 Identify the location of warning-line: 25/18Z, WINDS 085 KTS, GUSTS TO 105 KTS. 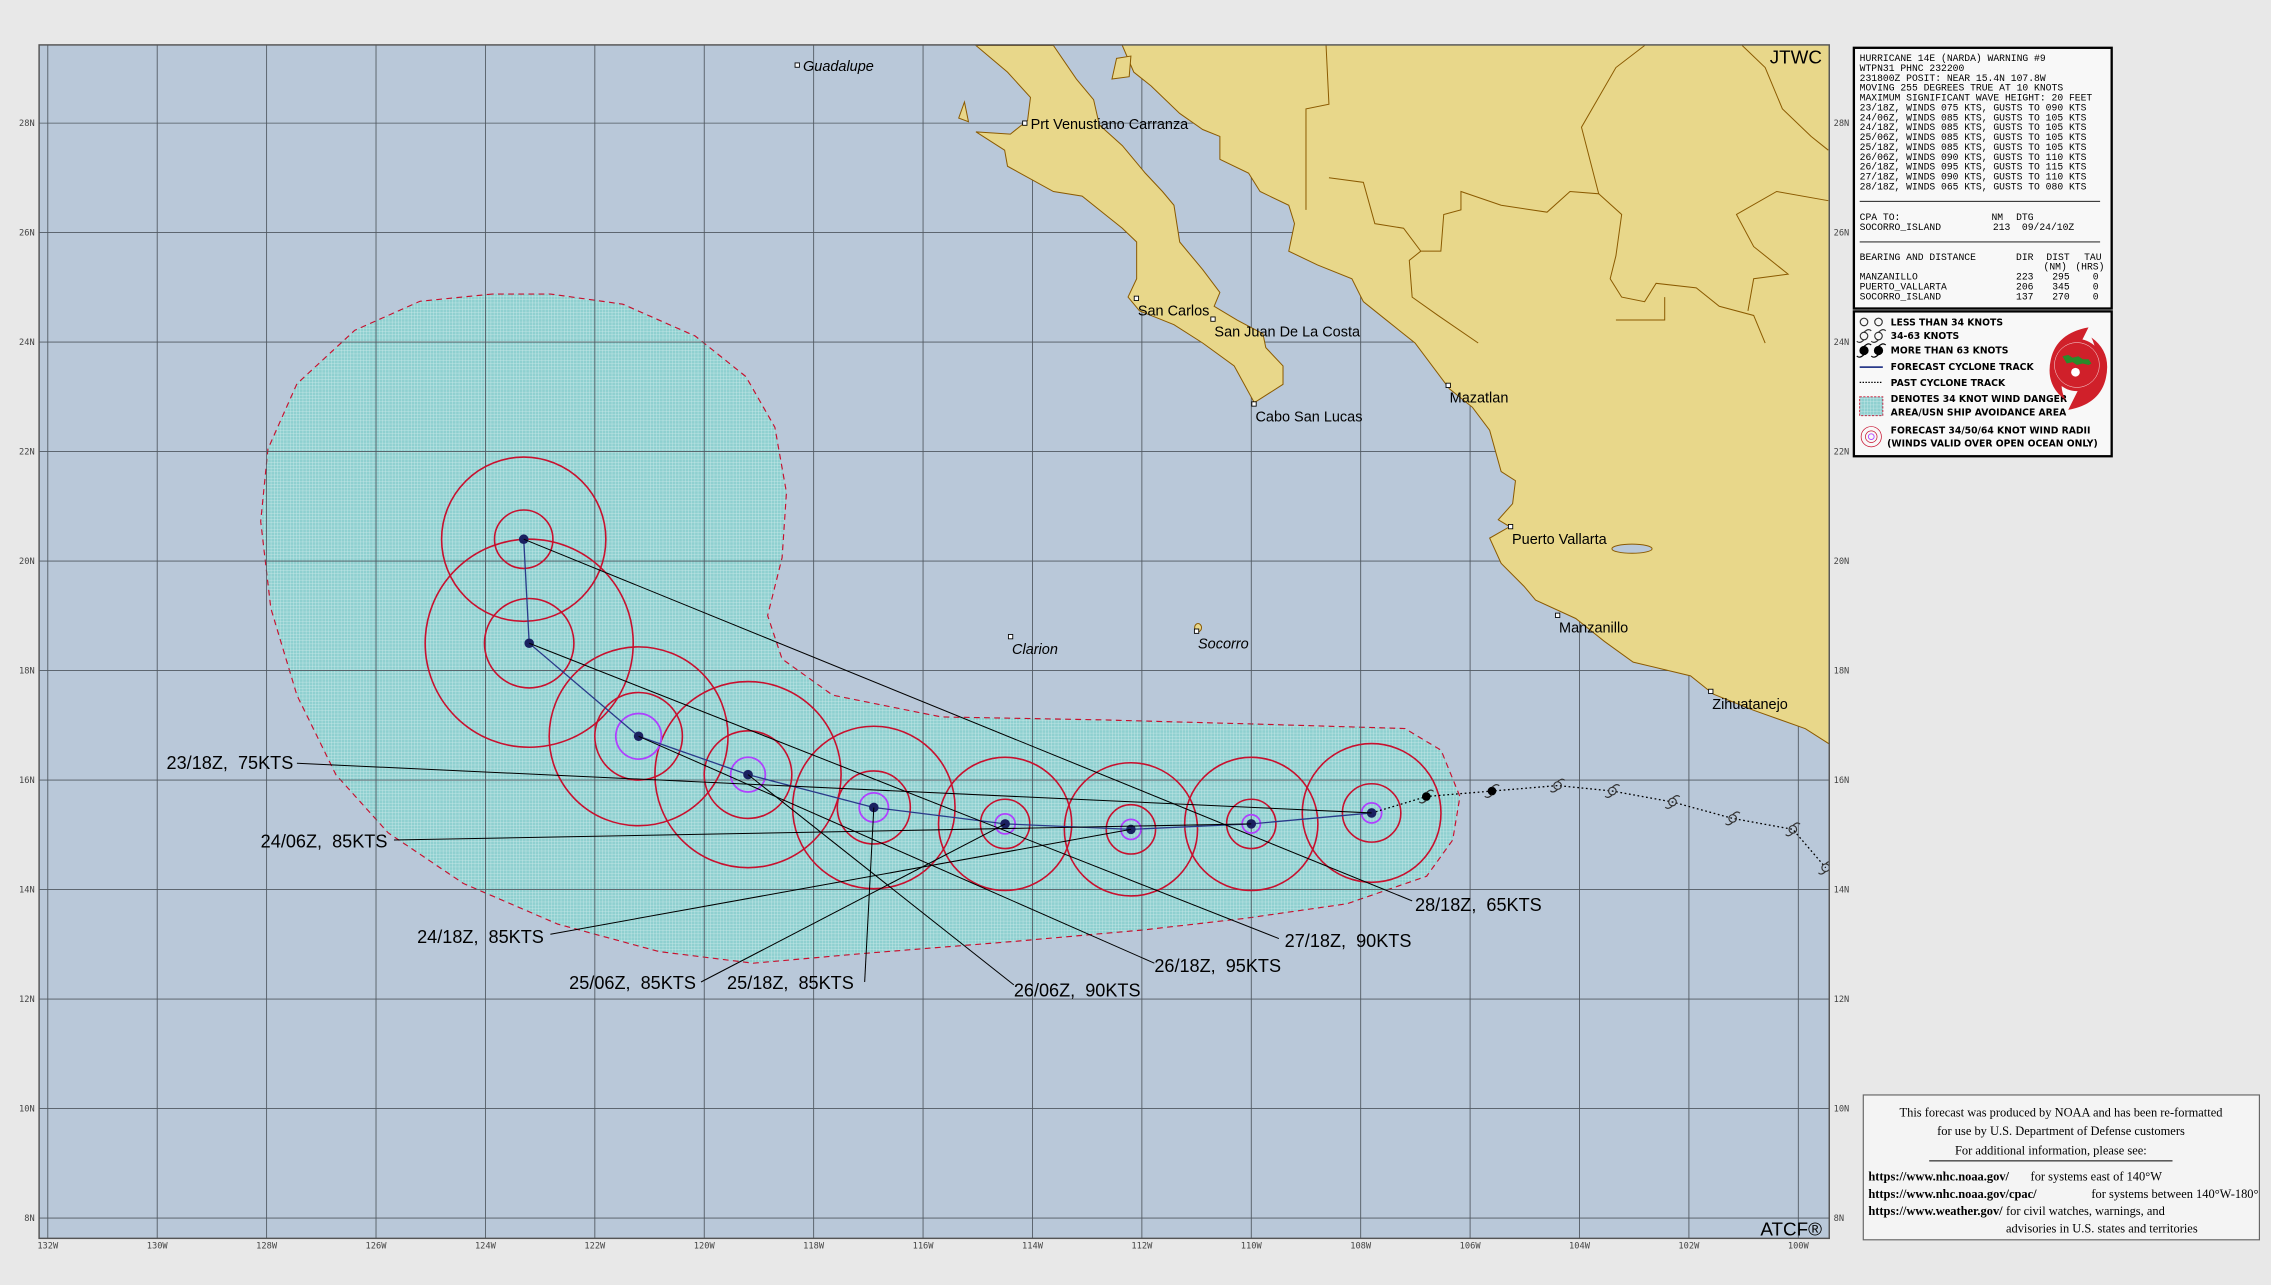
(1973, 147).